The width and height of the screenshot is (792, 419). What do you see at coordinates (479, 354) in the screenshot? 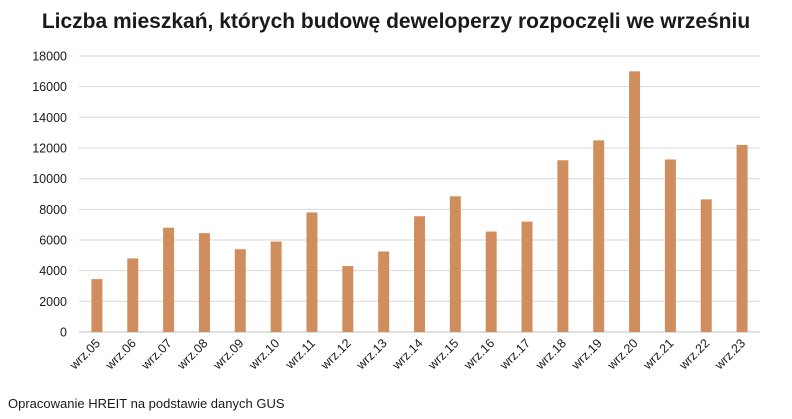
I see `x-tick-label: wrz.16` at bounding box center [479, 354].